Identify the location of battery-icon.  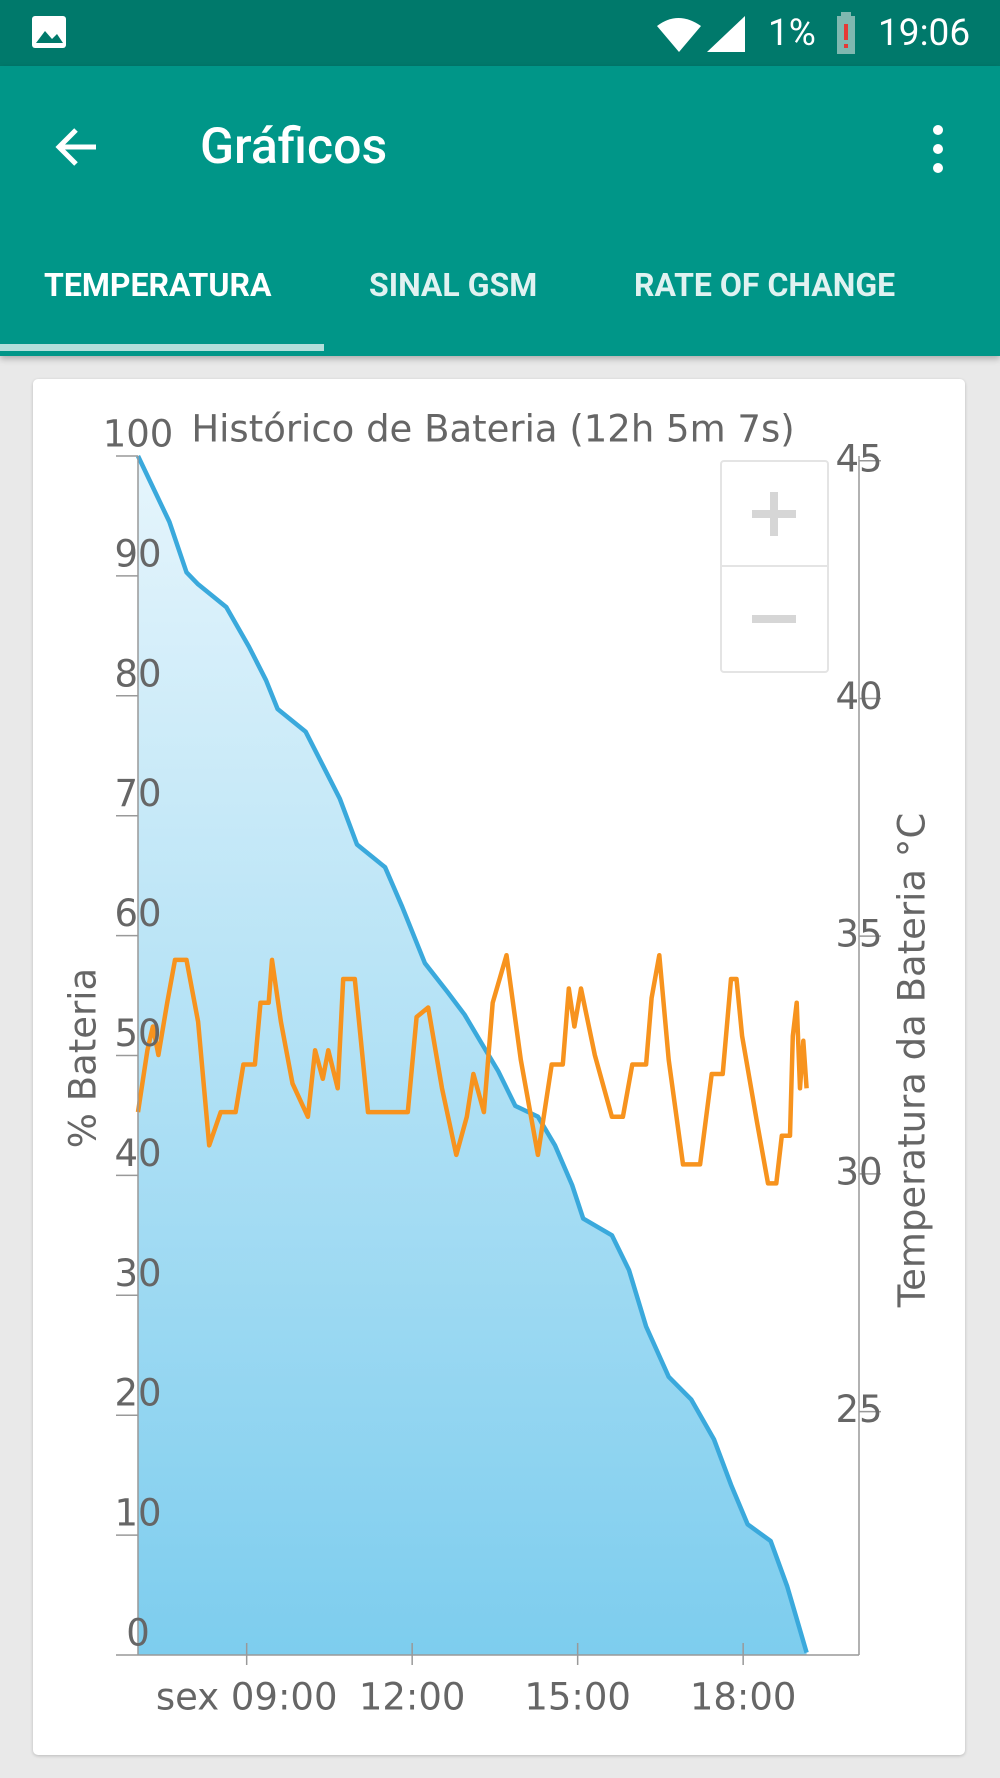
(846, 33).